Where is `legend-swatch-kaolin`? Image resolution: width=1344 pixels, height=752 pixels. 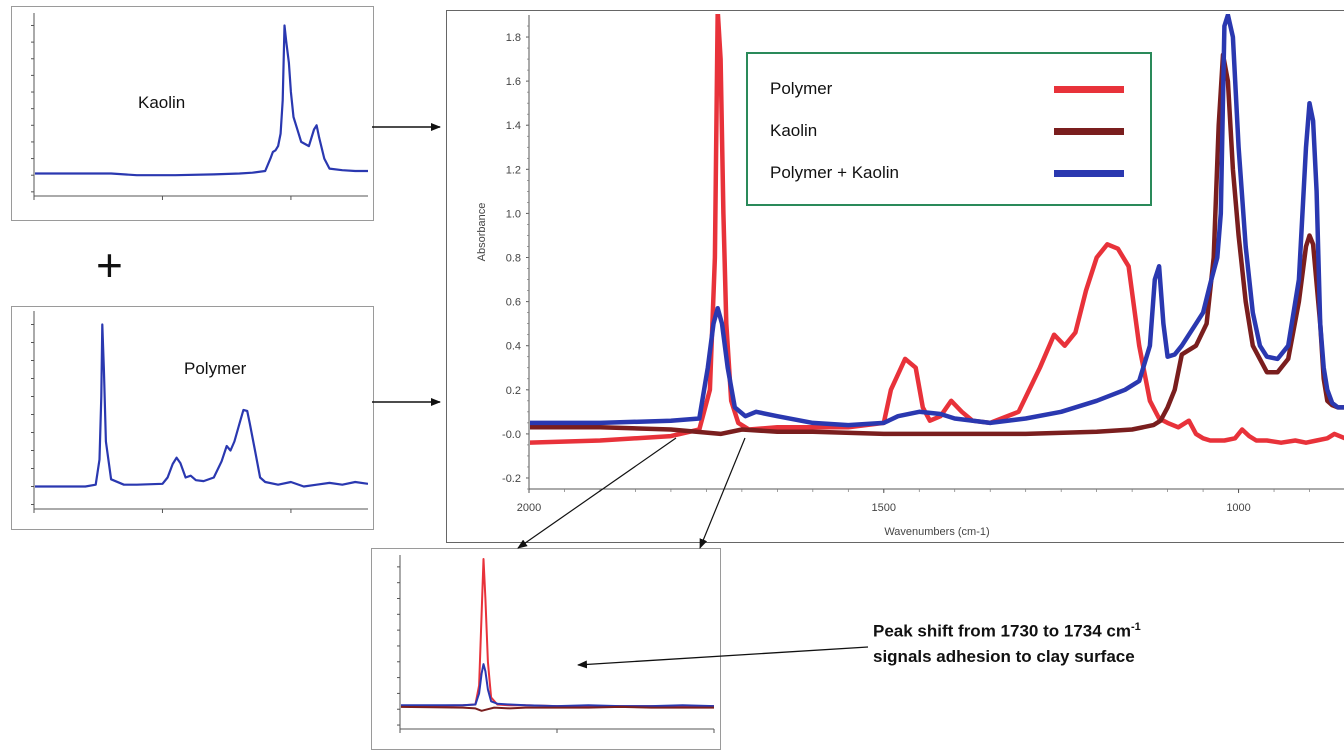 legend-swatch-kaolin is located at coordinates (1089, 131).